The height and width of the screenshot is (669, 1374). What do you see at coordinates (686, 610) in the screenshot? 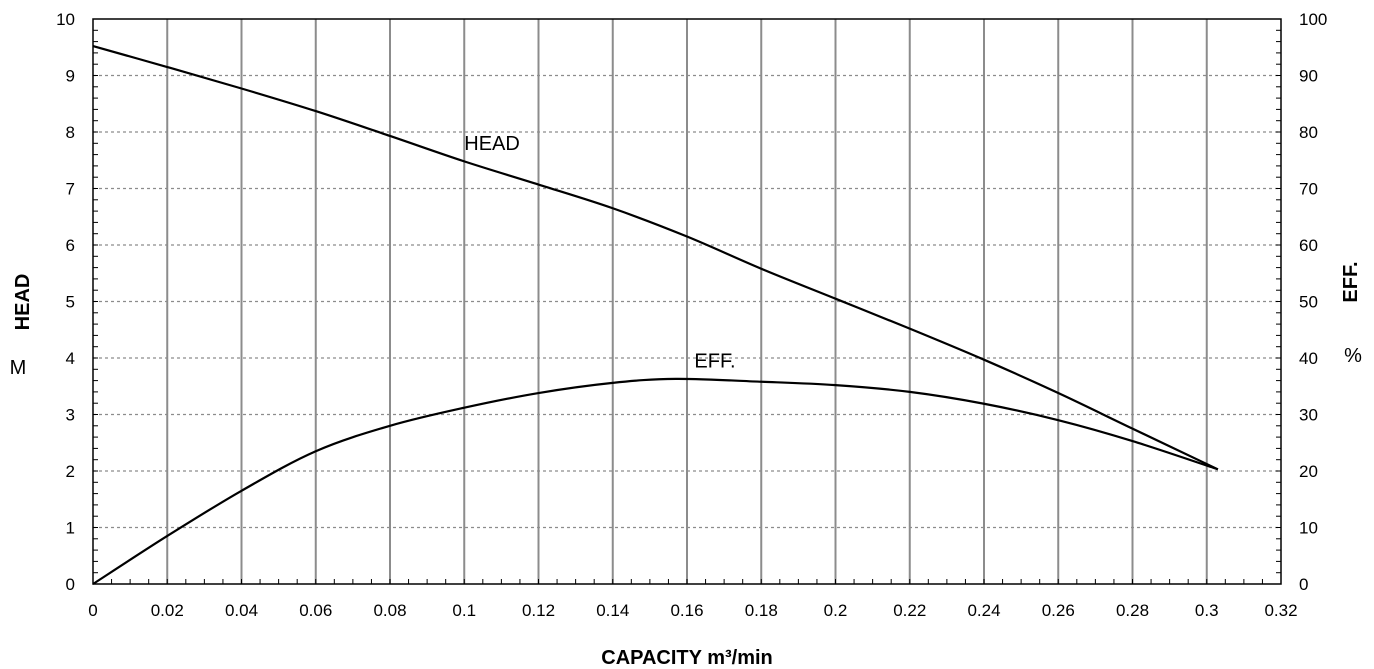
I see `x-tick-label: 0.16` at bounding box center [686, 610].